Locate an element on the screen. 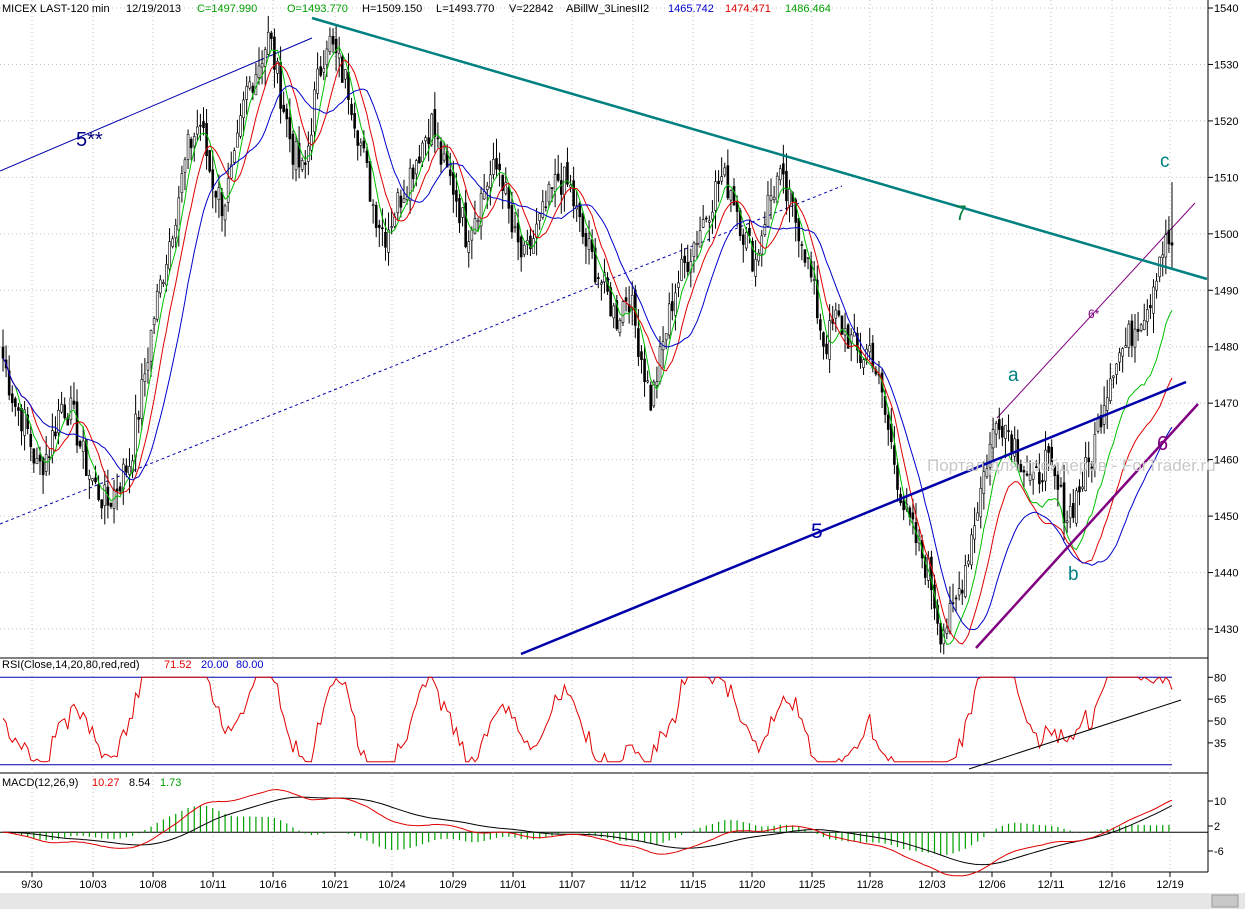 This screenshot has height=909, width=1245. date-tick-label: 11/01 is located at coordinates (513, 885).